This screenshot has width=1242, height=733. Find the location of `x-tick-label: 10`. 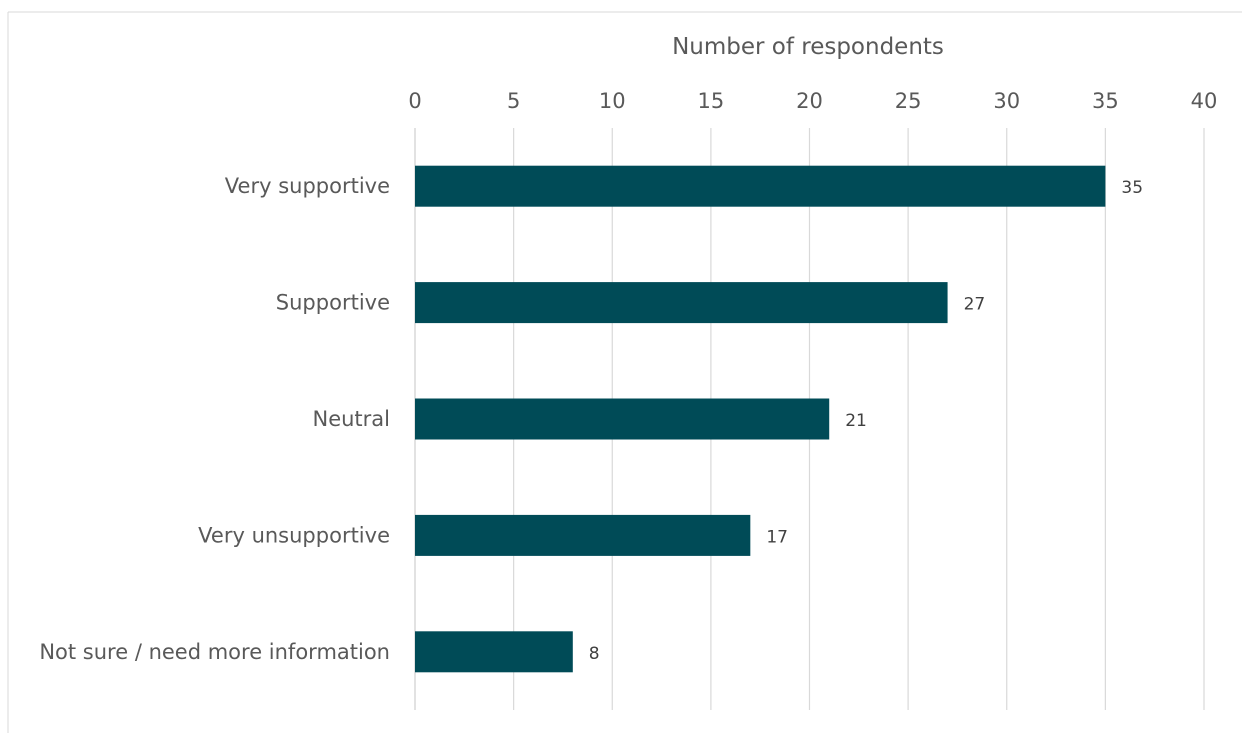

x-tick-label: 10 is located at coordinates (612, 101).